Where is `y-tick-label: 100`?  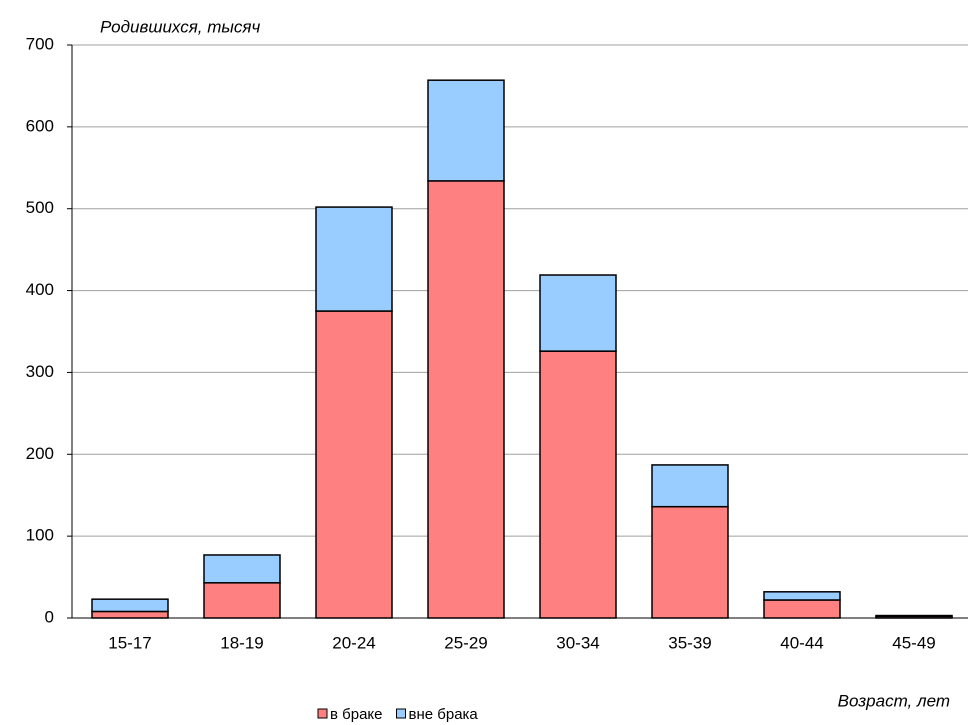 y-tick-label: 100 is located at coordinates (40, 535).